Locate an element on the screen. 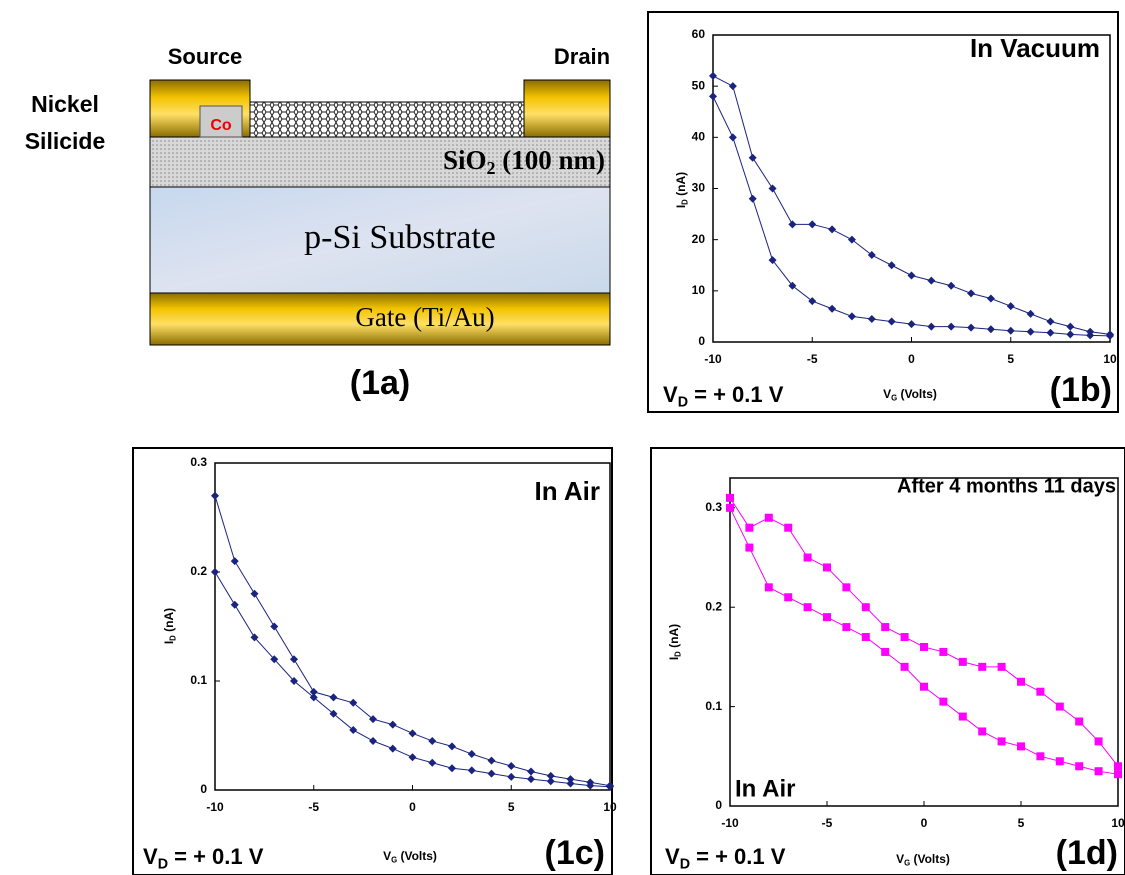  y-tick-label: 30 is located at coordinates (699, 188).